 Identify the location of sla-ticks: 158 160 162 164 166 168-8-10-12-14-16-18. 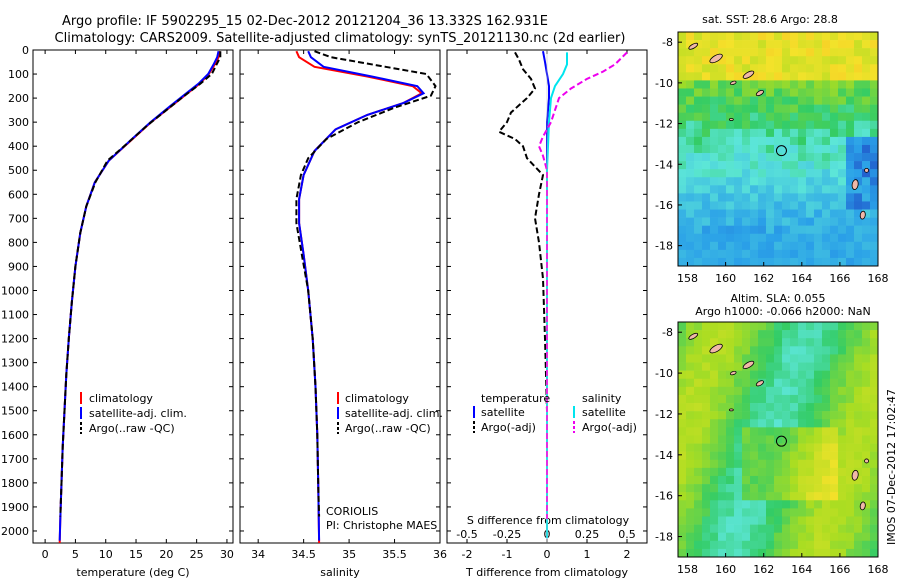
(771, 451).